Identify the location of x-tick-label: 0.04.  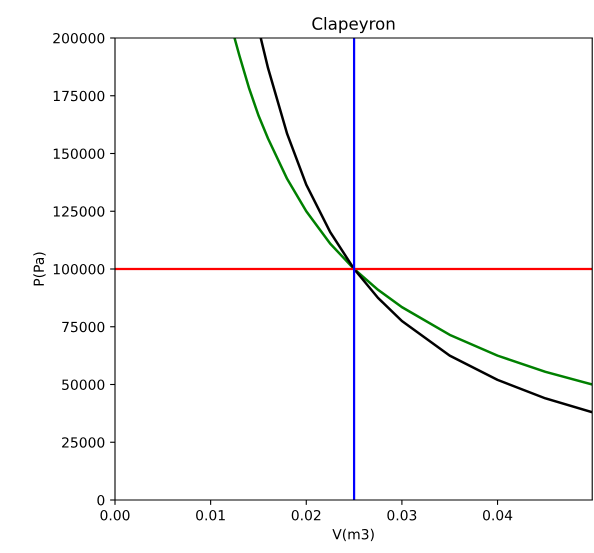
(497, 515).